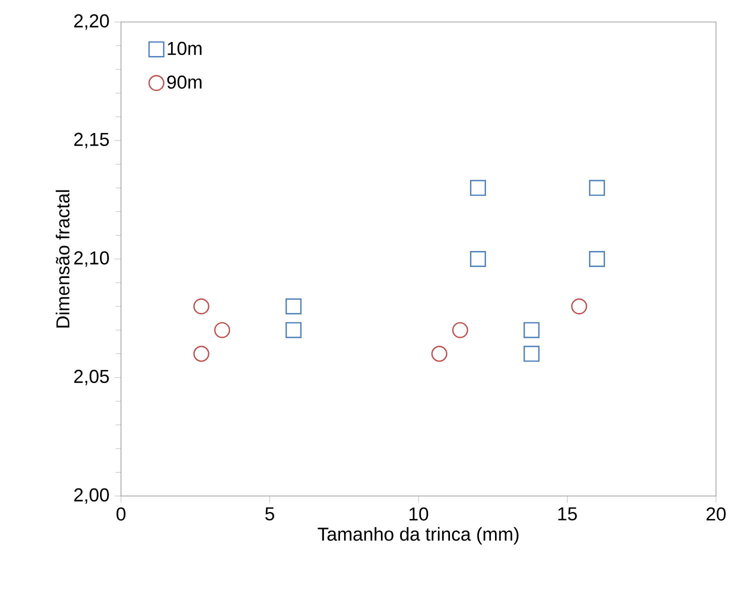  I want to click on y-tick-label: 2,00, so click(91, 496).